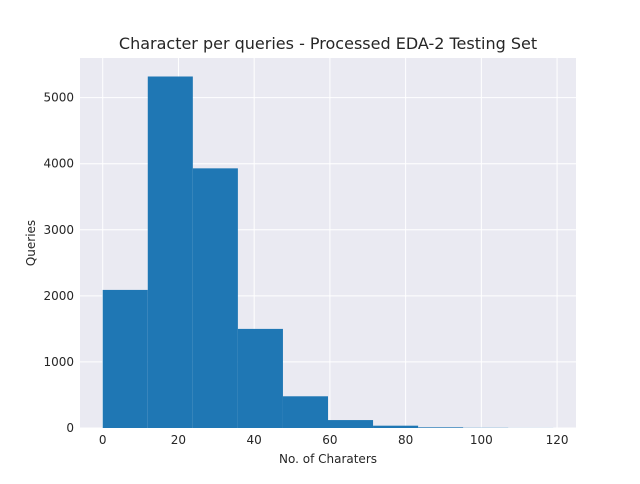 The height and width of the screenshot is (484, 640). I want to click on x-axis-label: No. of Charaters, so click(328, 459).